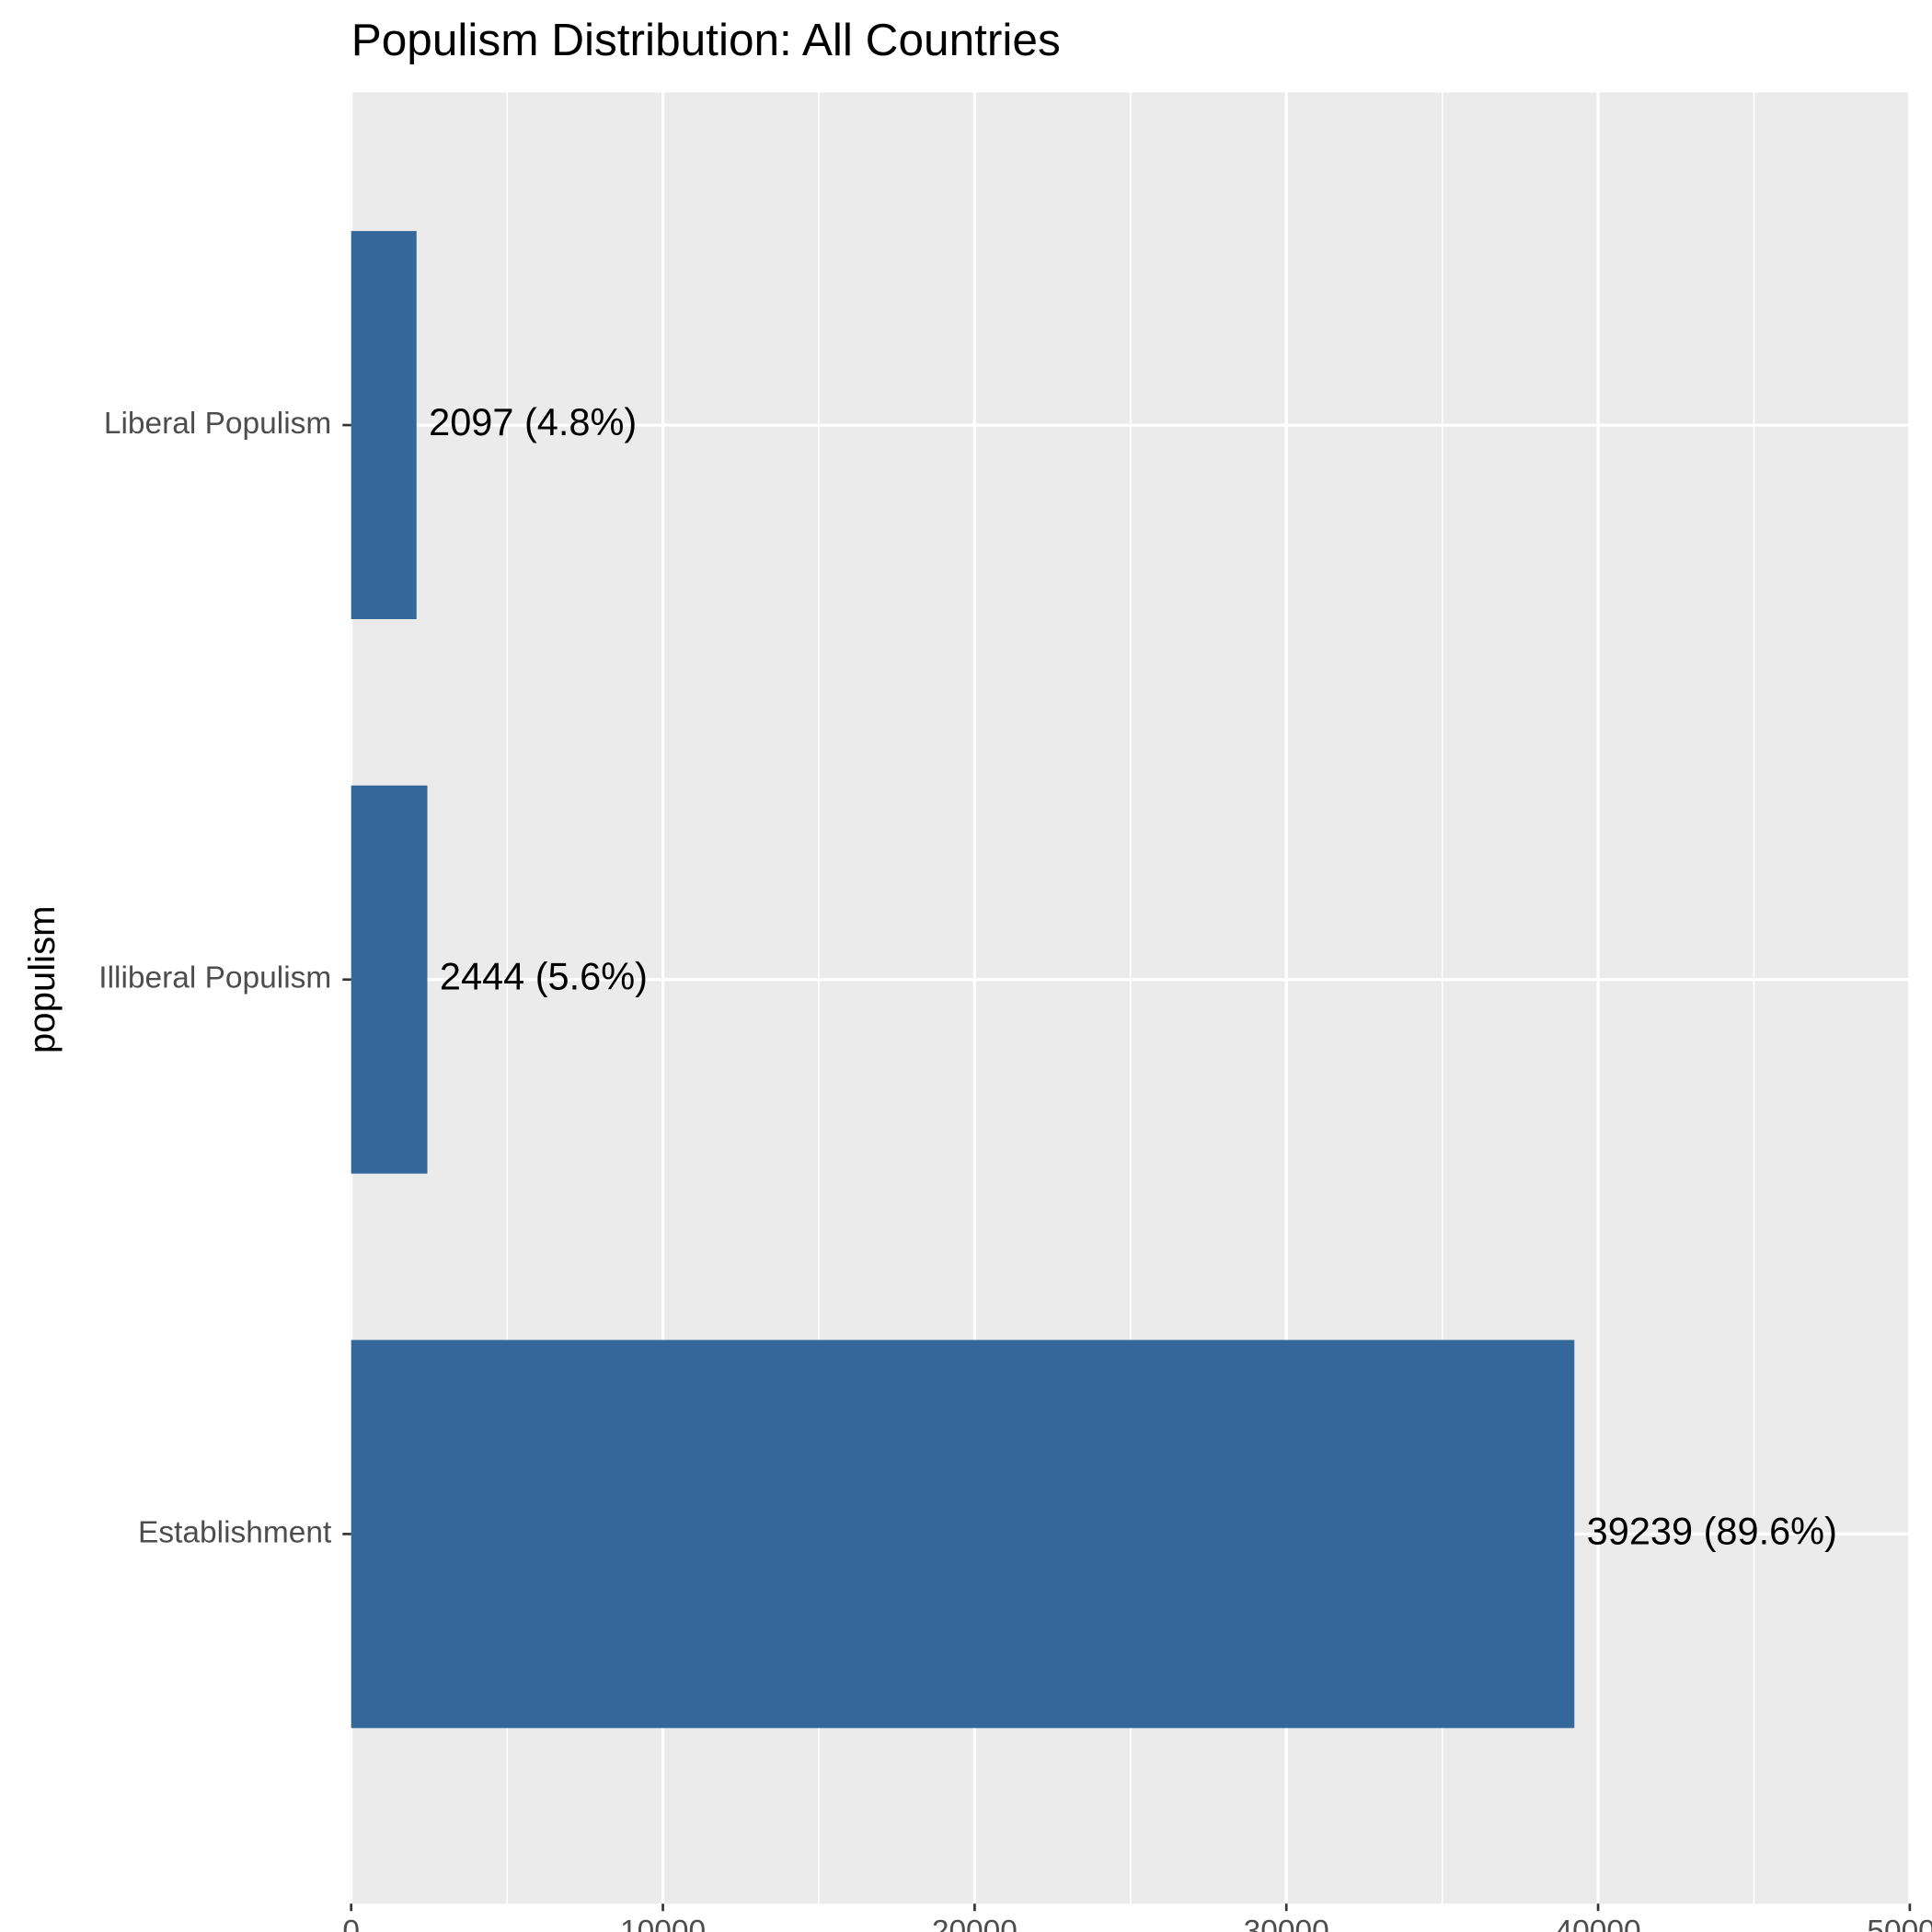 This screenshot has width=1932, height=1932. Describe the element at coordinates (1899, 1924) in the screenshot. I see `x-tick-label: 50000` at that location.